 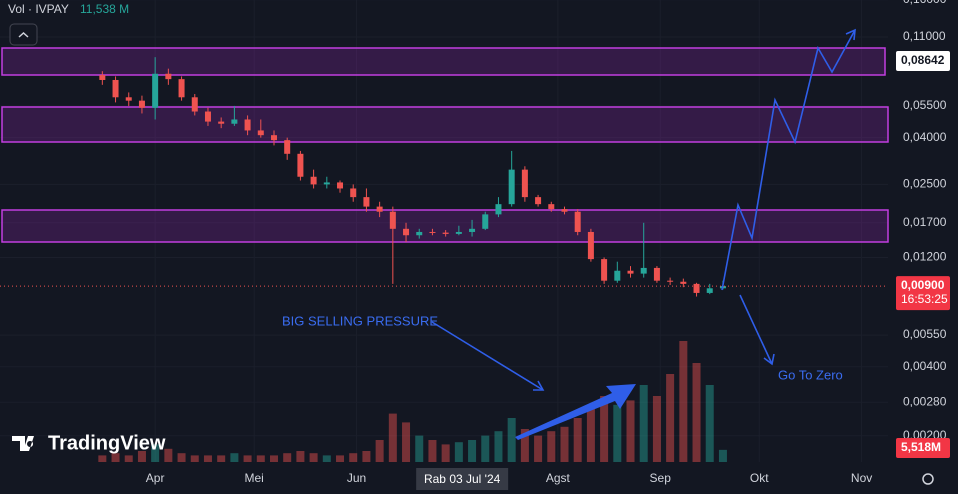 I want to click on collapse-icon, so click(x=23, y=34).